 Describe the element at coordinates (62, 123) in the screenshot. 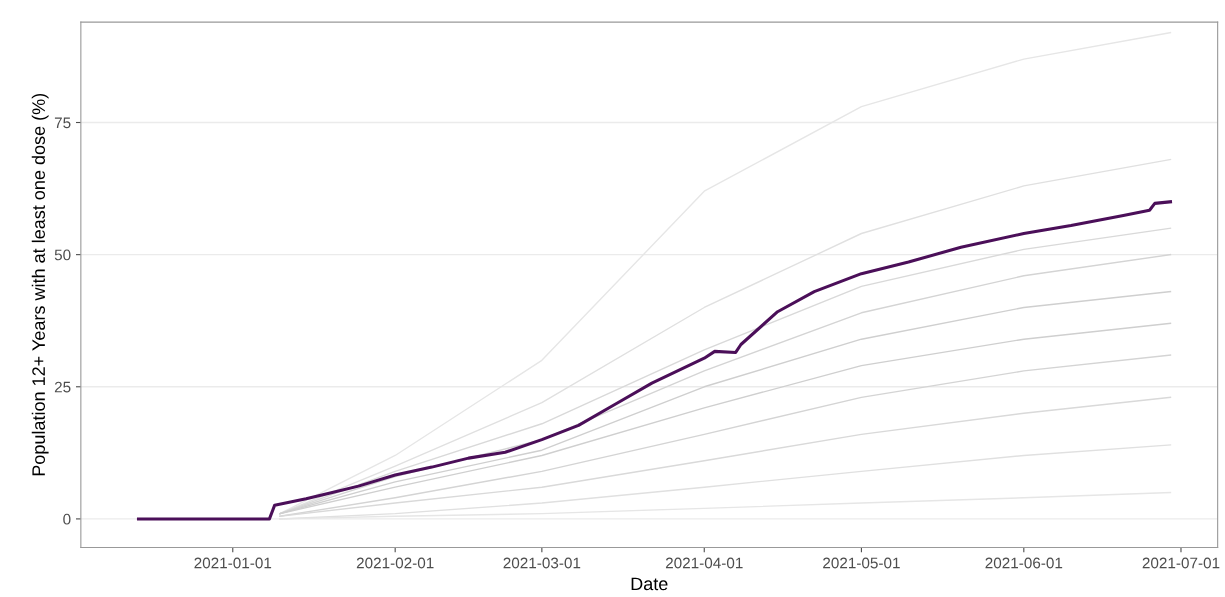

I see `y-tick-label: 75` at that location.